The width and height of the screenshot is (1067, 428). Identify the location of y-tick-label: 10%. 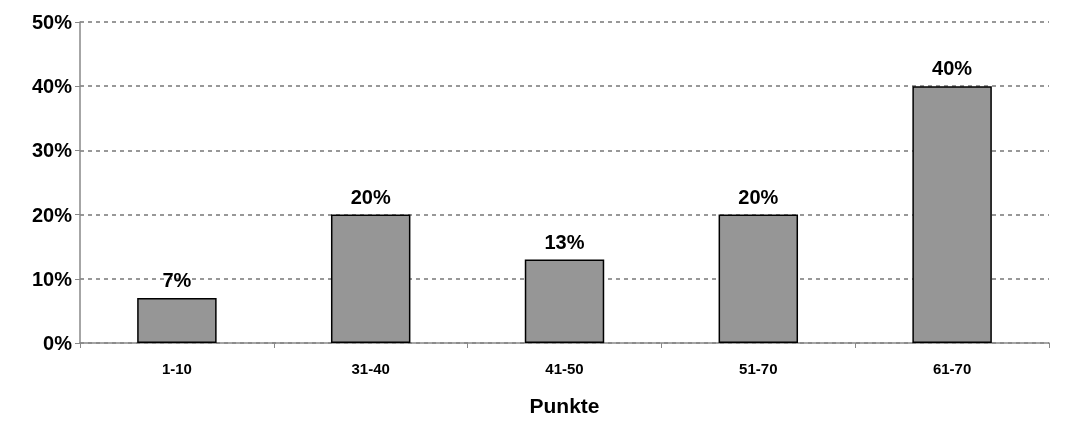
(52, 278).